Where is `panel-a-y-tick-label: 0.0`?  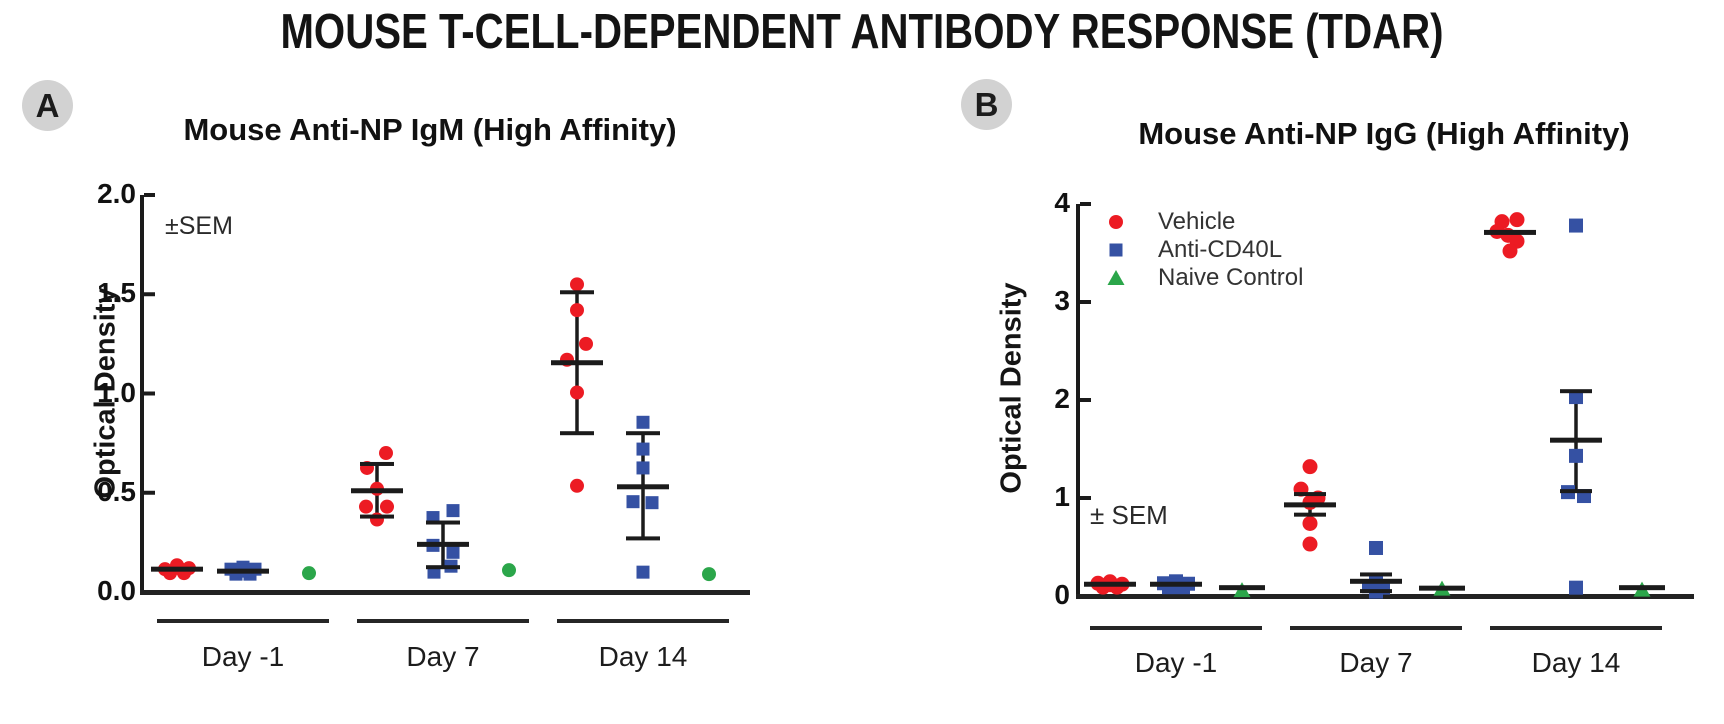
panel-a-y-tick-label: 0.0 is located at coordinates (116, 590).